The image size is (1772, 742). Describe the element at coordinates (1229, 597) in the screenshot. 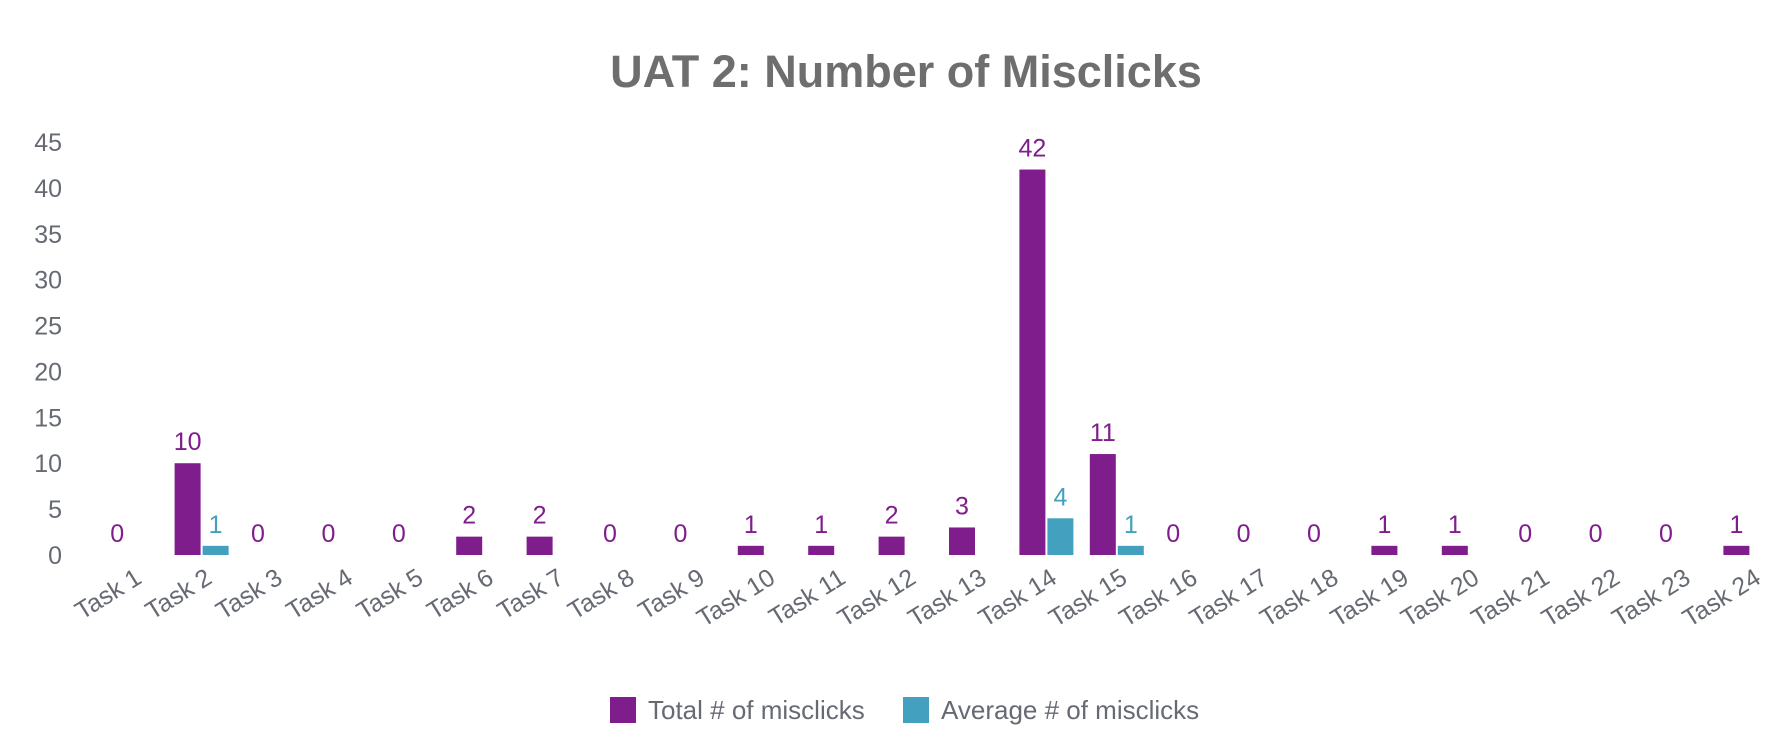

I see `x-tick-label: Task 17` at that location.